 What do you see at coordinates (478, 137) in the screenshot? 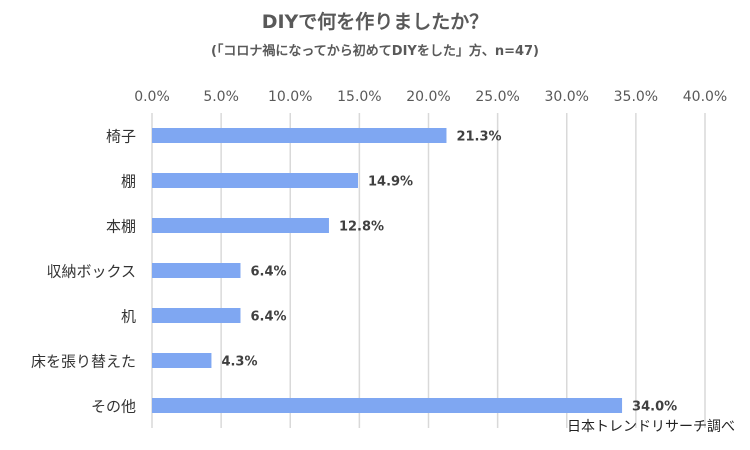
I see `data-label: 21.3%` at bounding box center [478, 137].